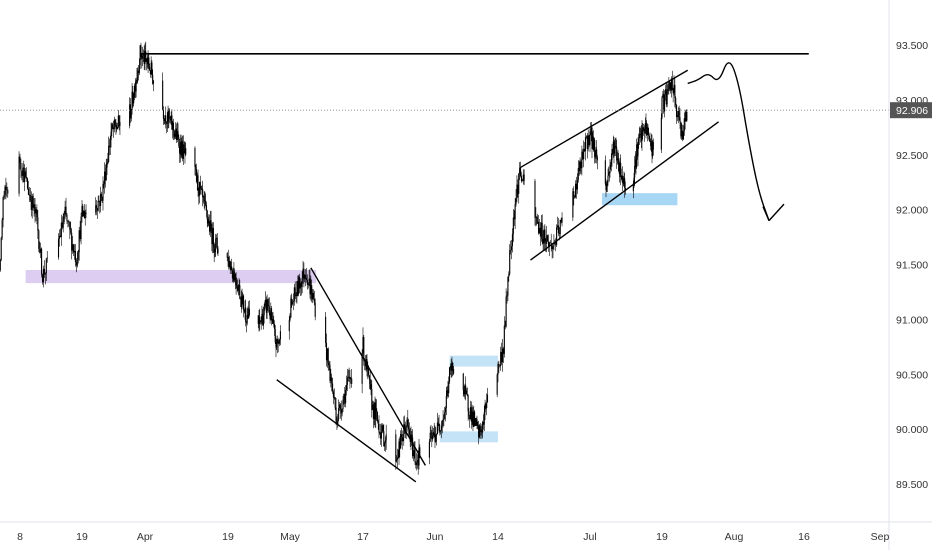  I want to click on x-tick-label: Jul, so click(589, 537).